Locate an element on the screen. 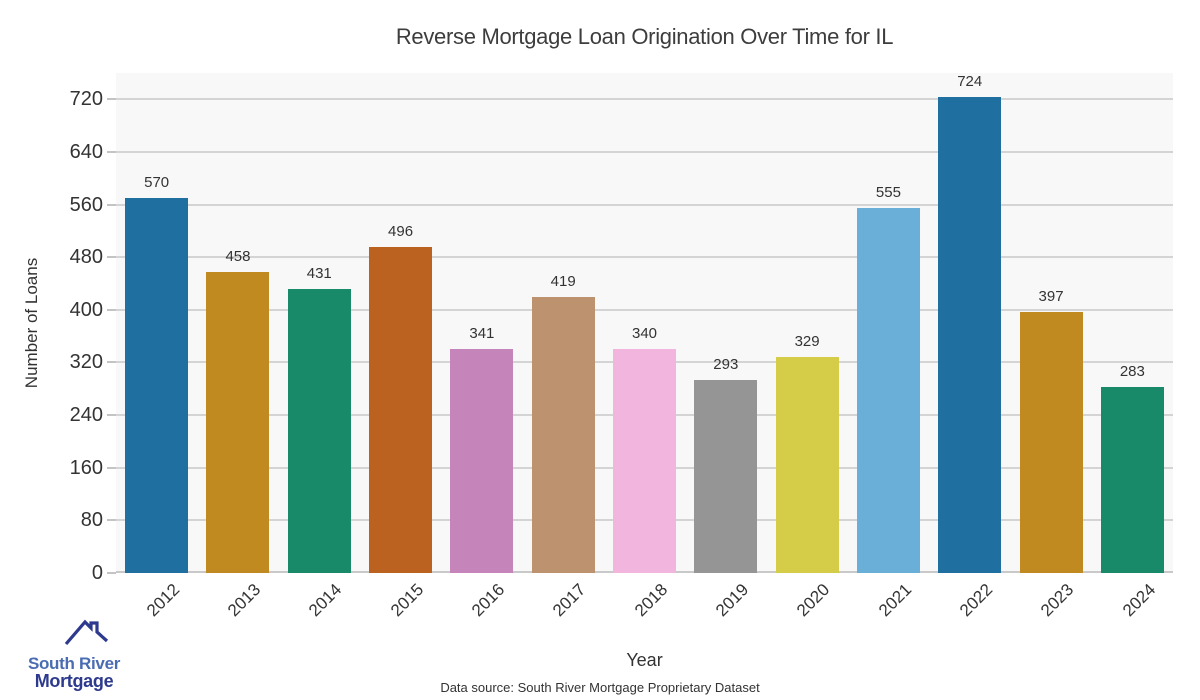  x-tick-label-2018: 2018 is located at coordinates (650, 600).